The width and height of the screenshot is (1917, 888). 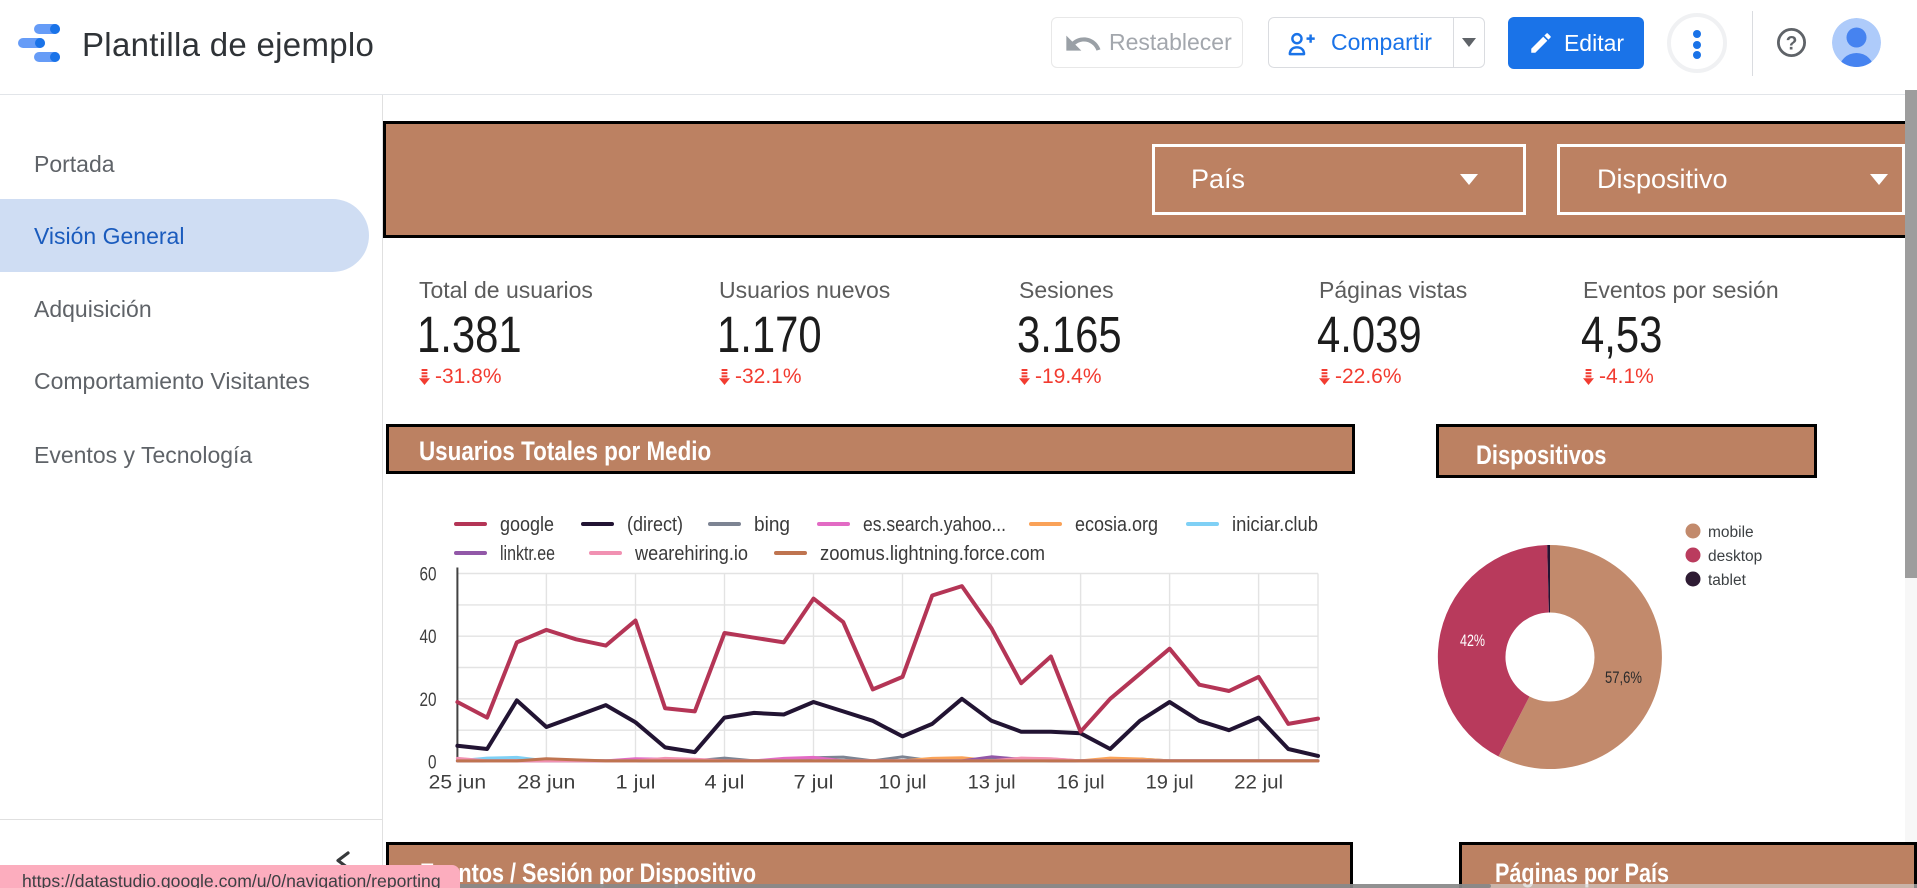 What do you see at coordinates (725, 783) in the screenshot?
I see `svg-text: 4 jul` at bounding box center [725, 783].